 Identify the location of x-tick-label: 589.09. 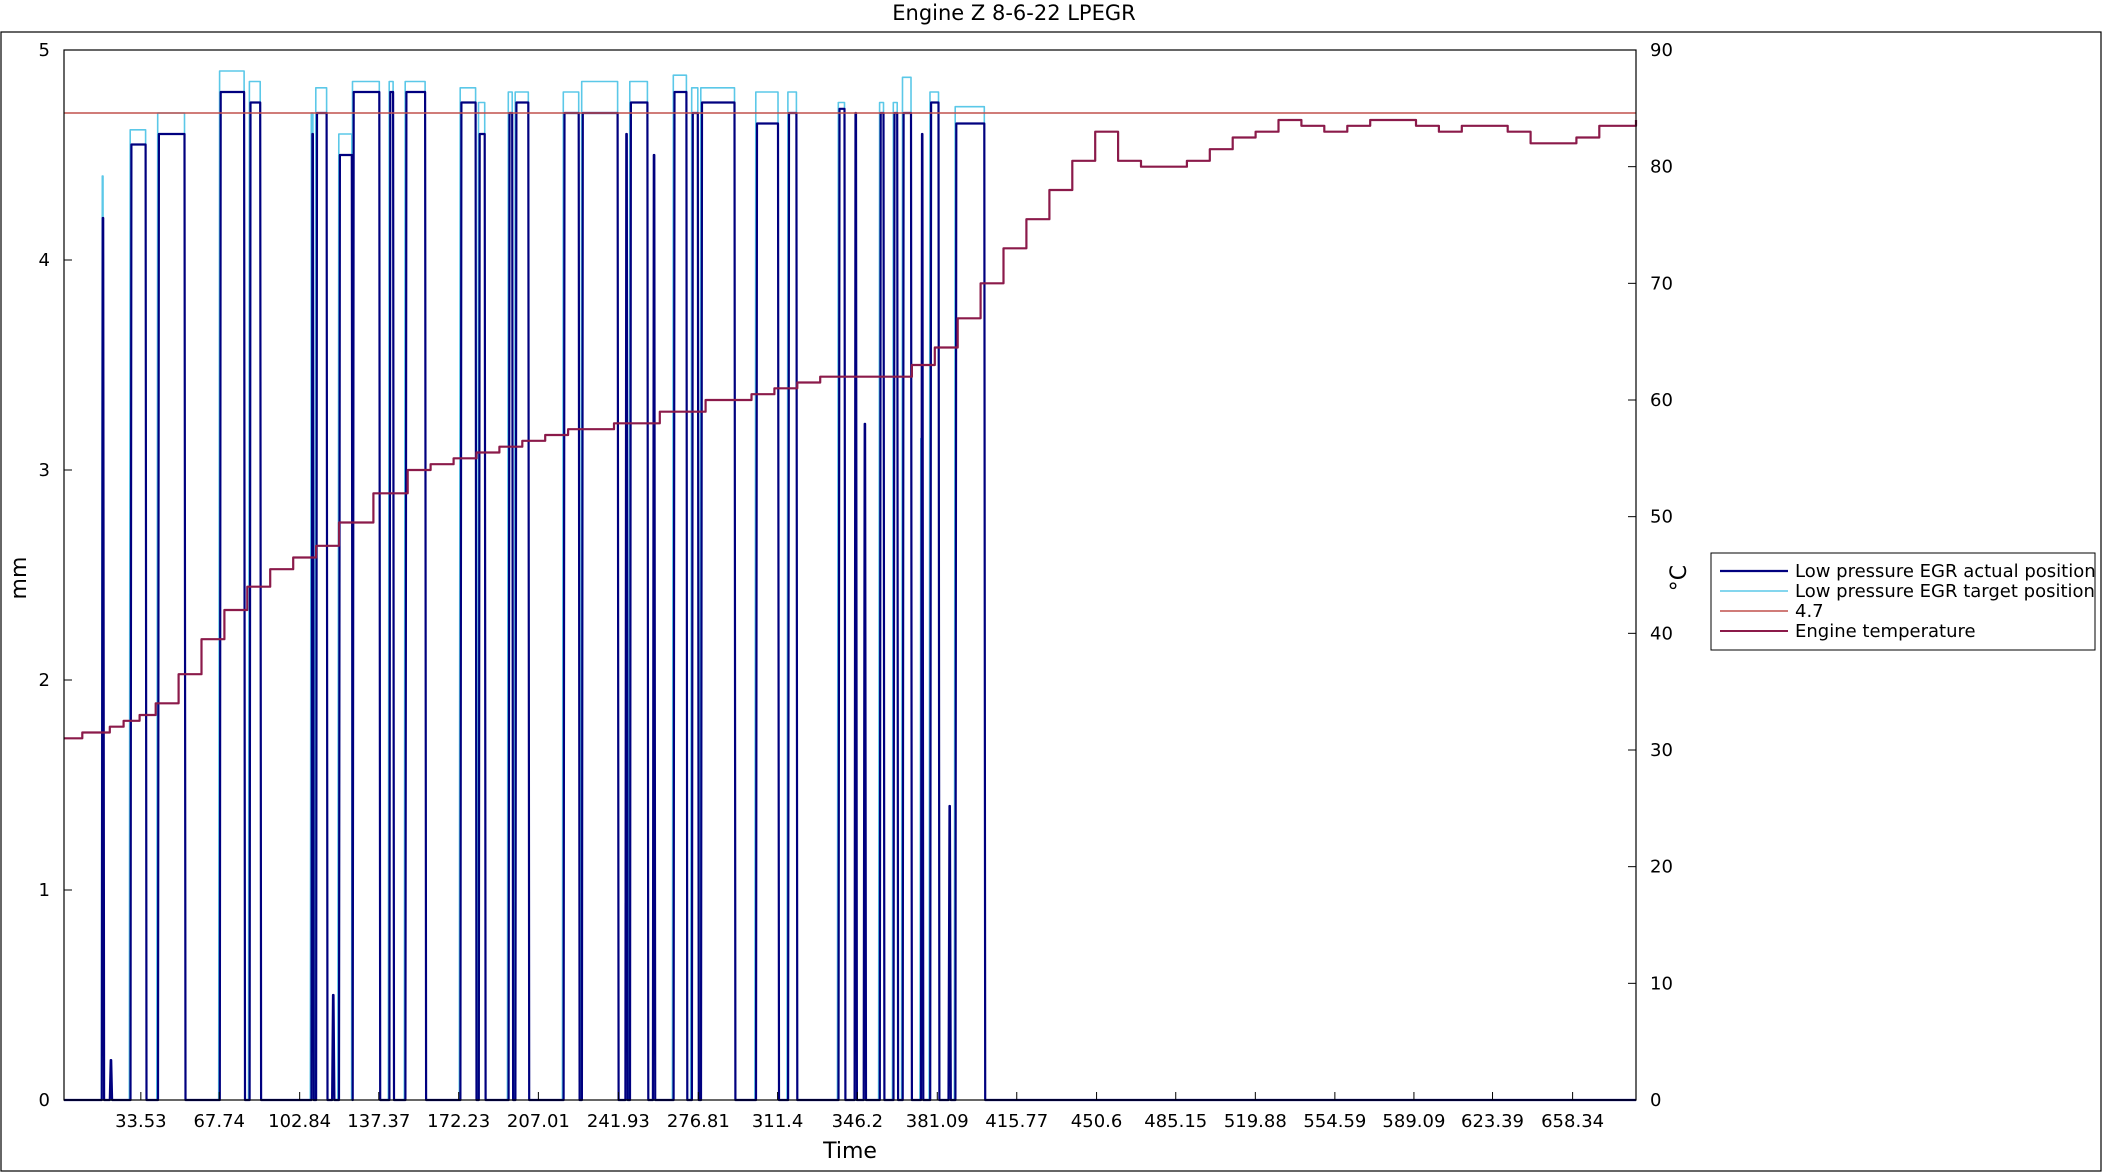
(1413, 1121).